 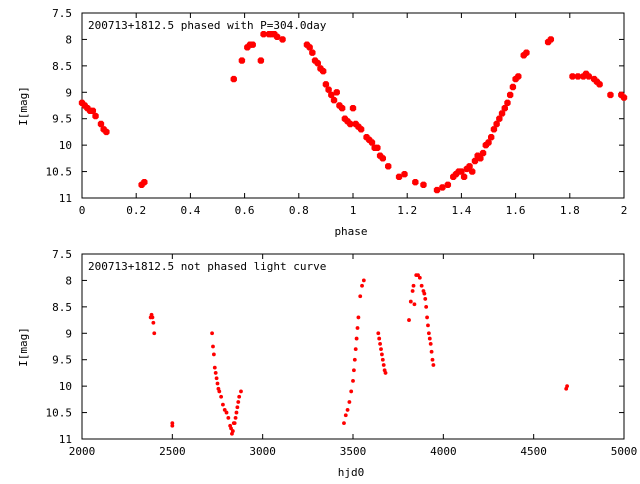 What do you see at coordinates (68, 39) in the screenshot?
I see `phased-ytick-label: 8` at bounding box center [68, 39].